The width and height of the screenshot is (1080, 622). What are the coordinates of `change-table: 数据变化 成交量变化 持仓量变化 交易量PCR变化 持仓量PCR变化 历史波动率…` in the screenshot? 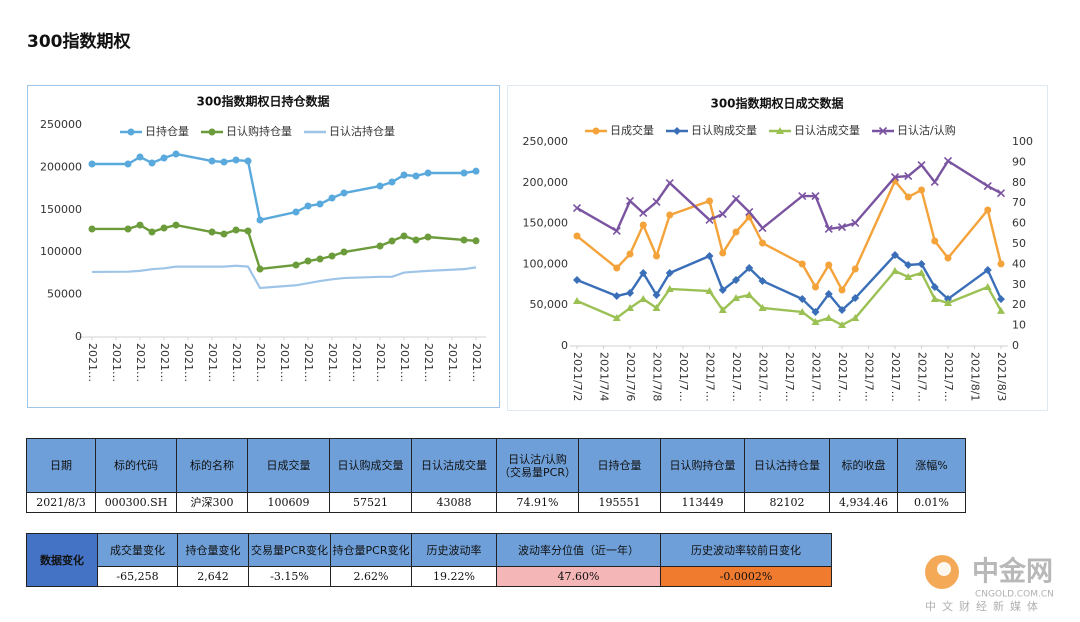 It's located at (429, 560).